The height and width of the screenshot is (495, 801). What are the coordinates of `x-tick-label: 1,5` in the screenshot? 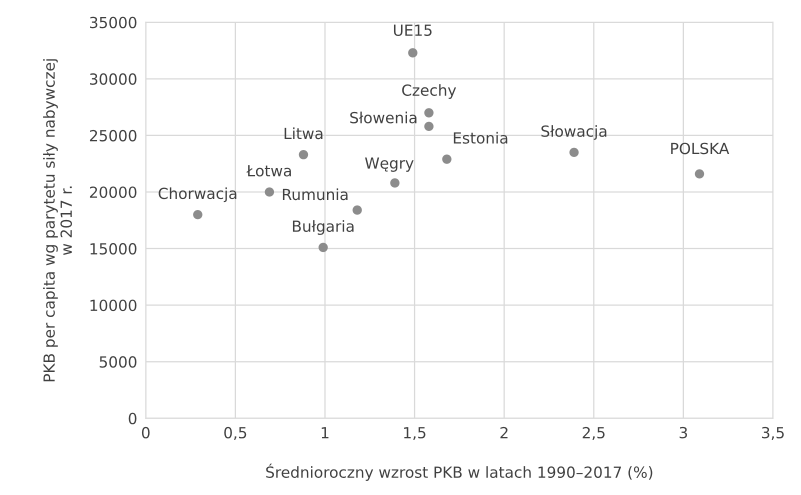 It's located at (415, 433).